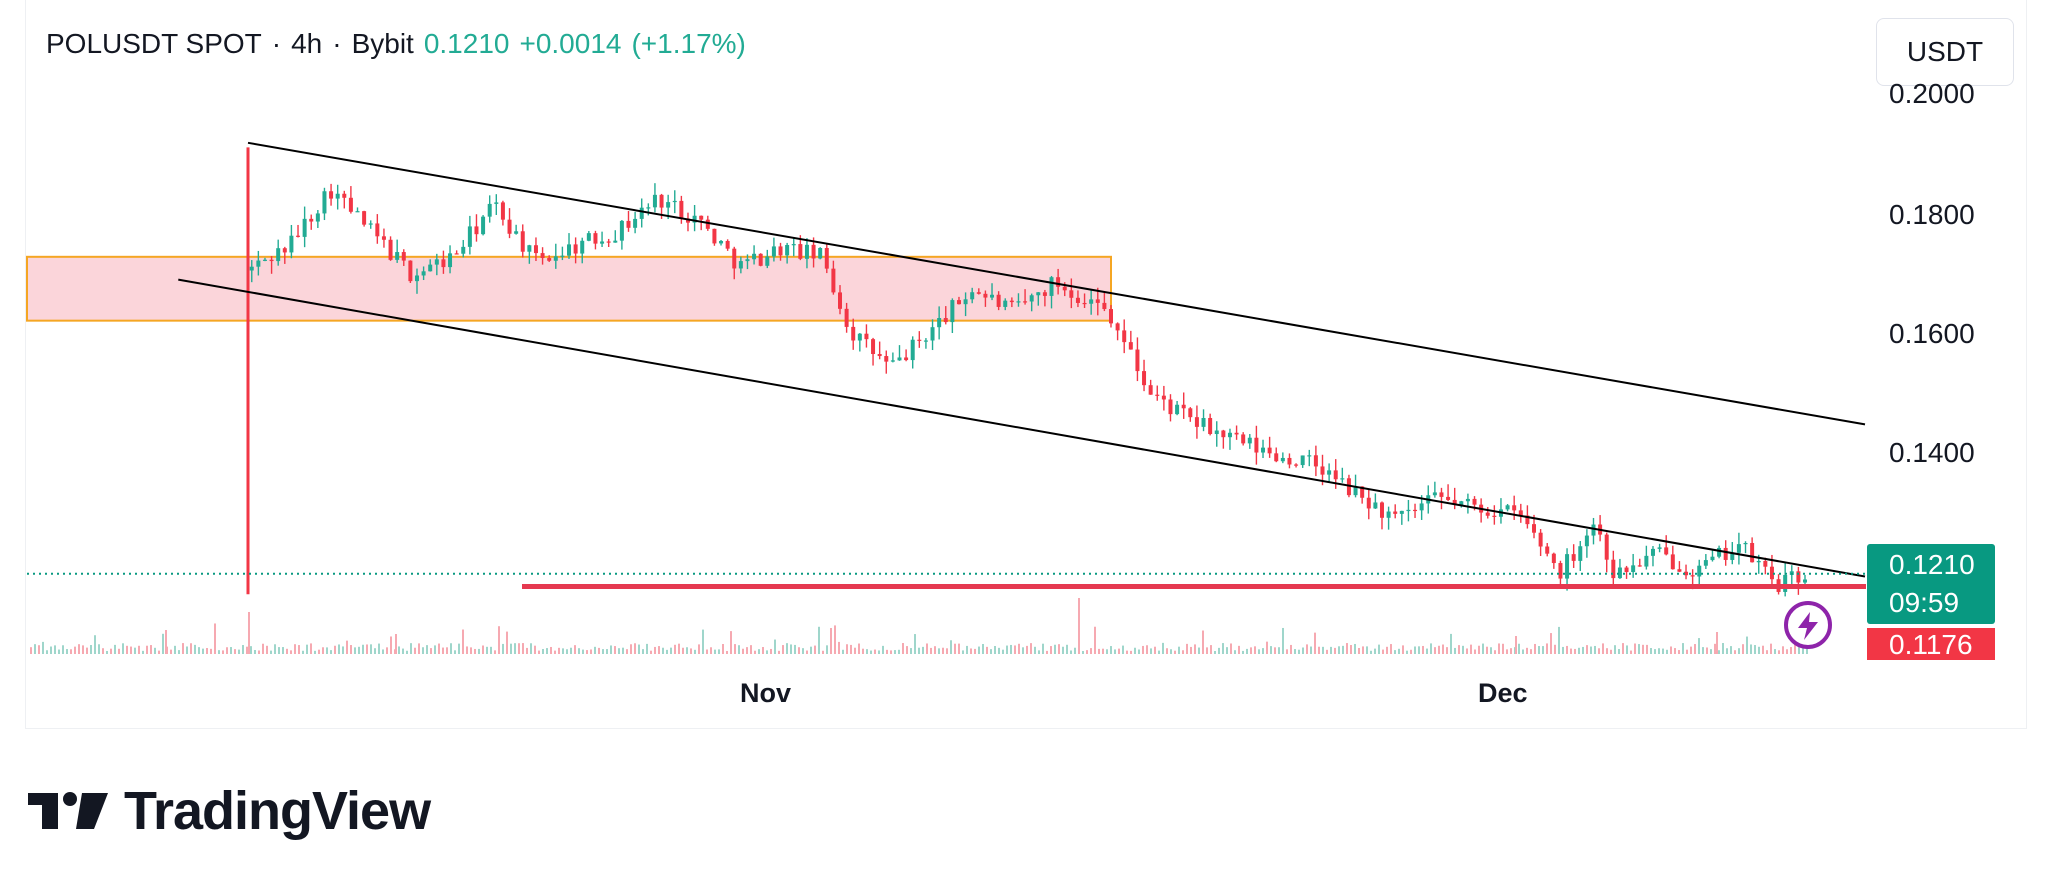  I want to click on exchange-label: Bybit, so click(382, 43).